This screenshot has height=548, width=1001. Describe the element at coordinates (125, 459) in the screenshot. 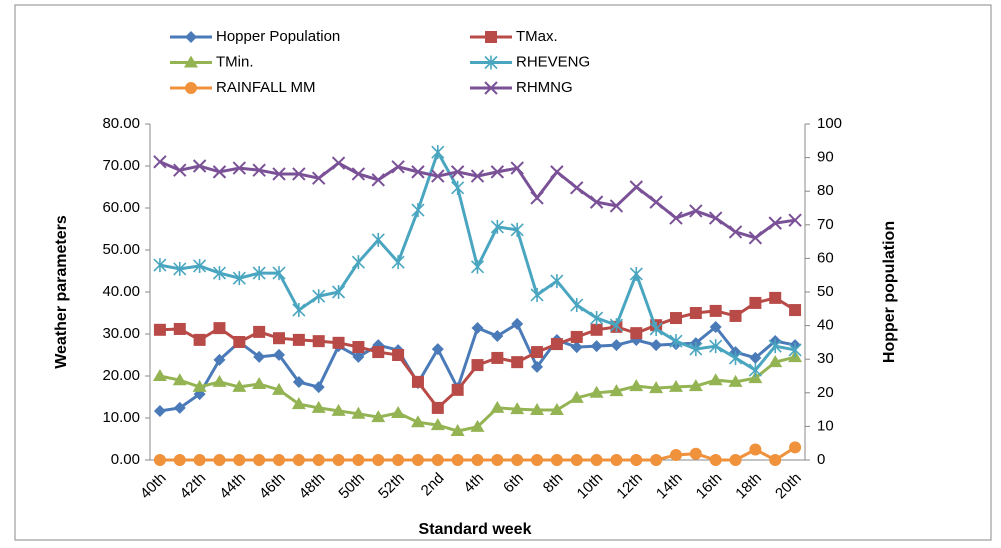

I see `y-tick-label: 0.00` at that location.